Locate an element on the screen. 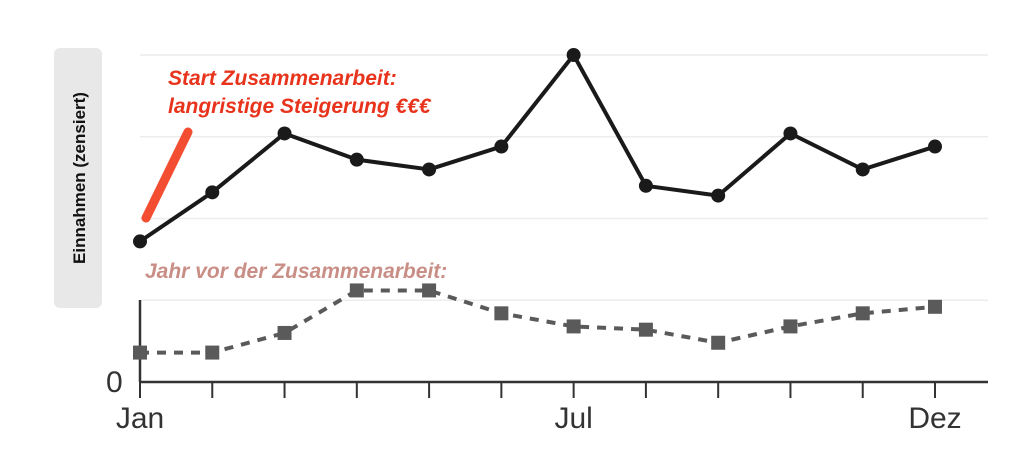 Image resolution: width=1024 pixels, height=474 pixels. annotation-previous-year: Jahr vor der Zusammenarbeit: is located at coordinates (296, 271).